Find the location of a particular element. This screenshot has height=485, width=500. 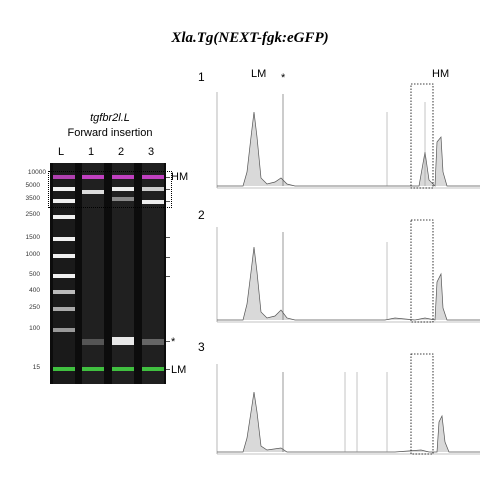

lane-label-3: 3 is located at coordinates (151, 152).